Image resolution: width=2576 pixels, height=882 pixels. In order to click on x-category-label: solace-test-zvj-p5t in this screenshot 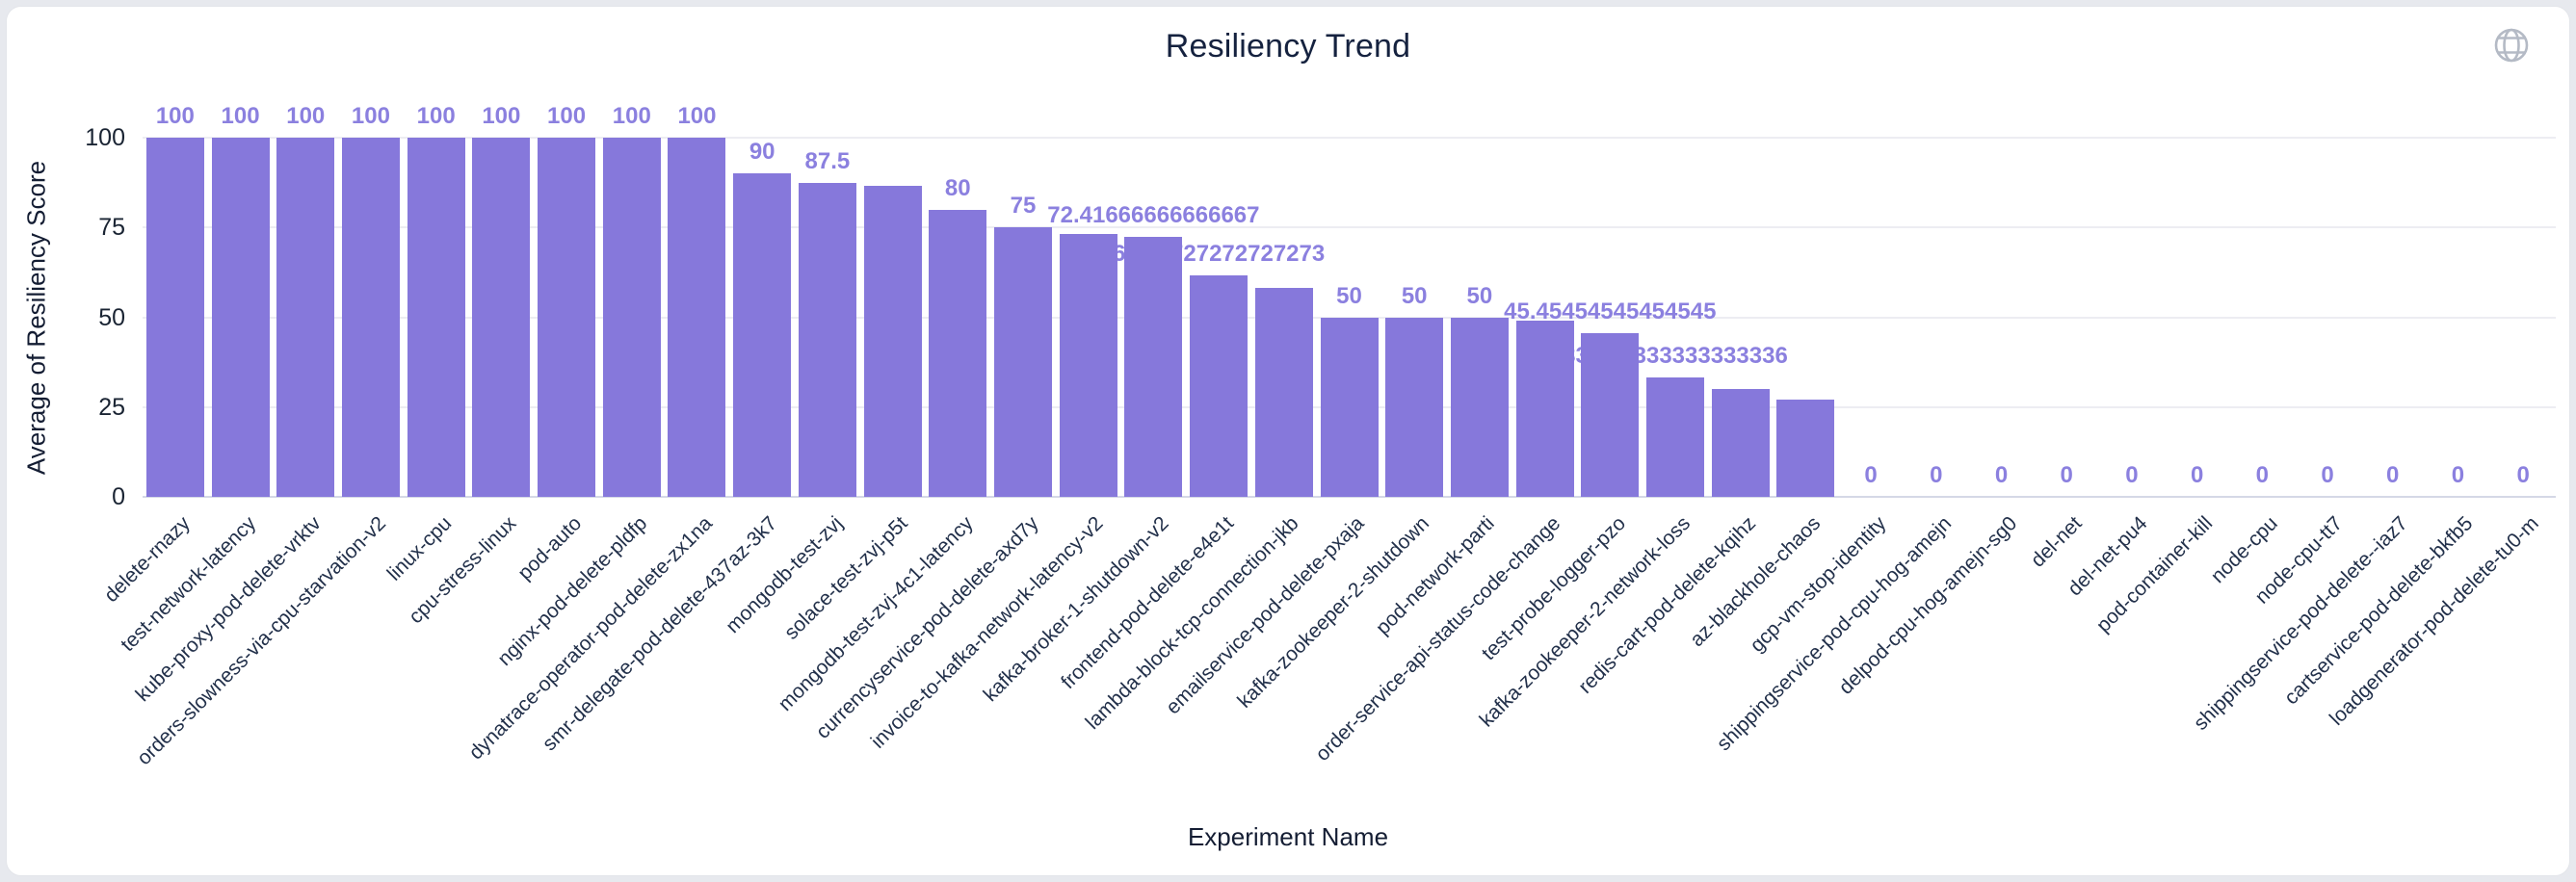, I will do `click(846, 578)`.